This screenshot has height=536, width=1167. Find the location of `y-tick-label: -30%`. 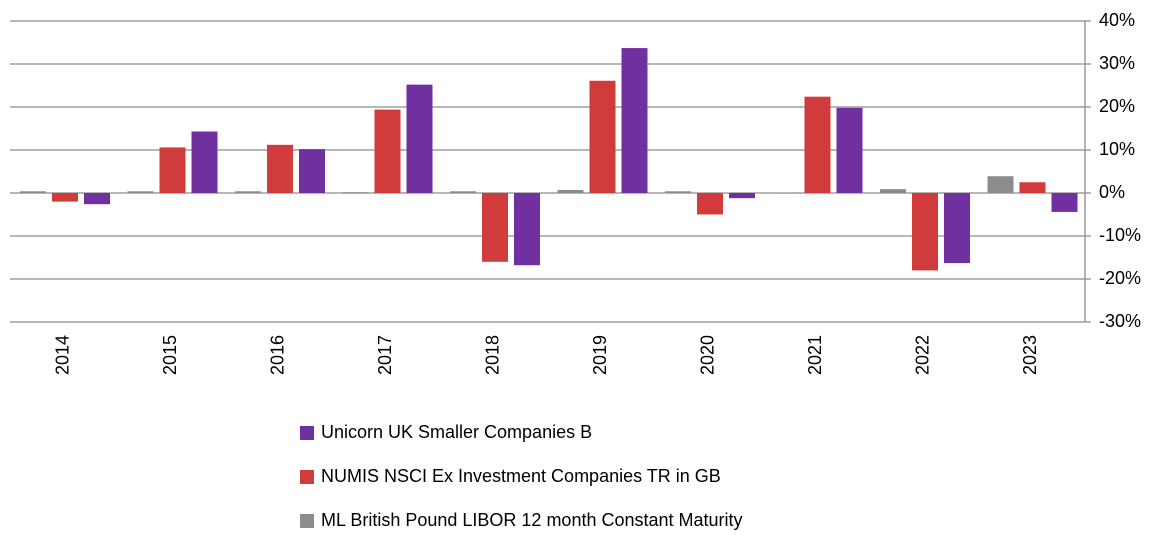

y-tick-label: -30% is located at coordinates (1120, 321).